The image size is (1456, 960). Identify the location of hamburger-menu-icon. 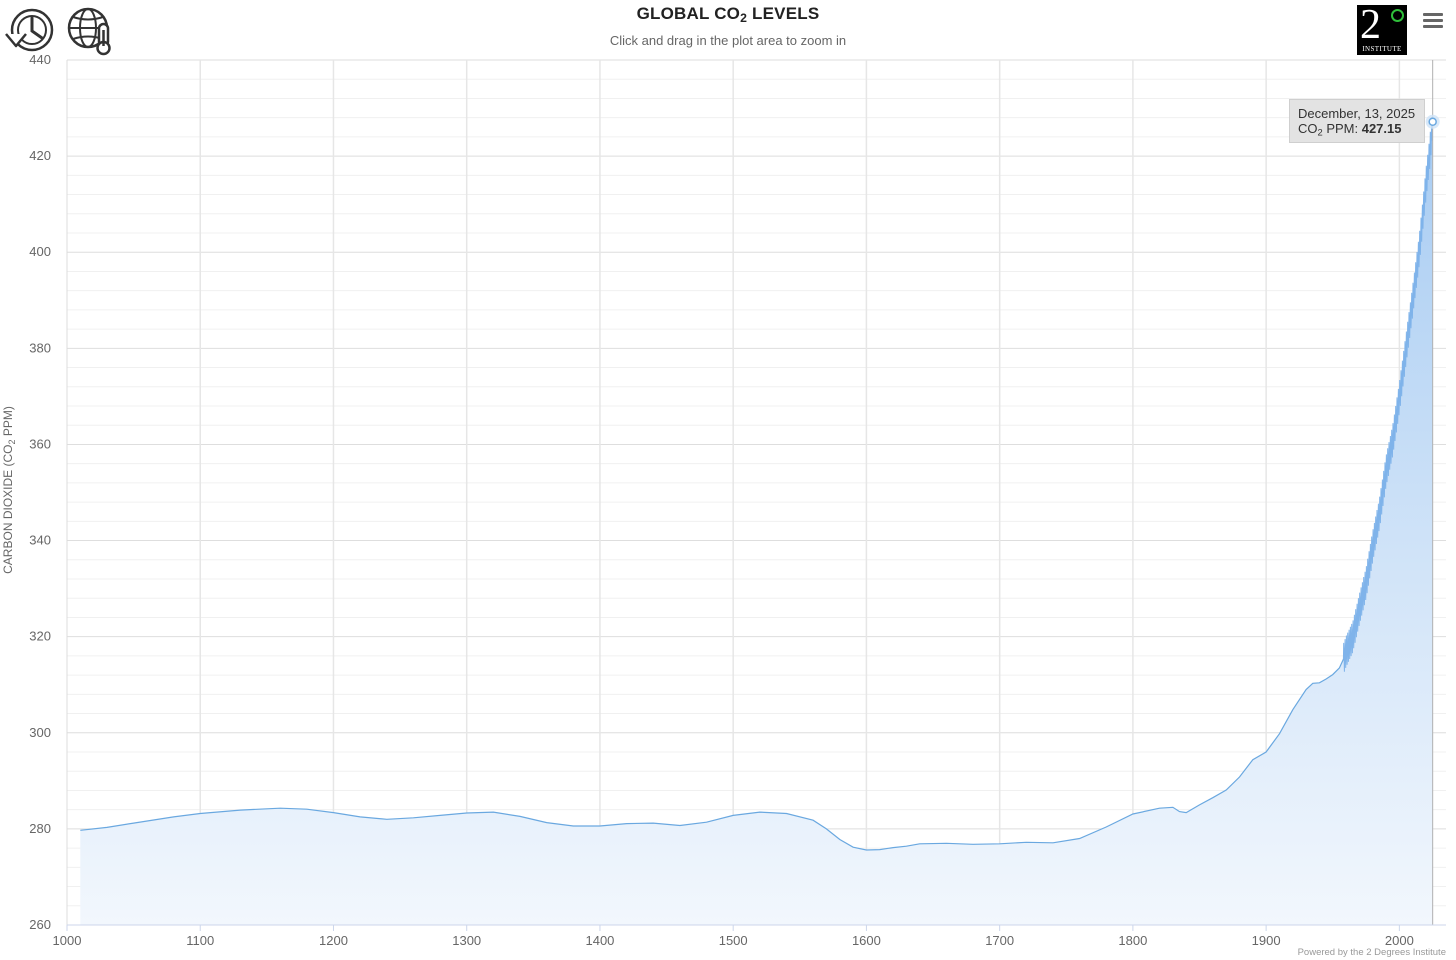
(1433, 22).